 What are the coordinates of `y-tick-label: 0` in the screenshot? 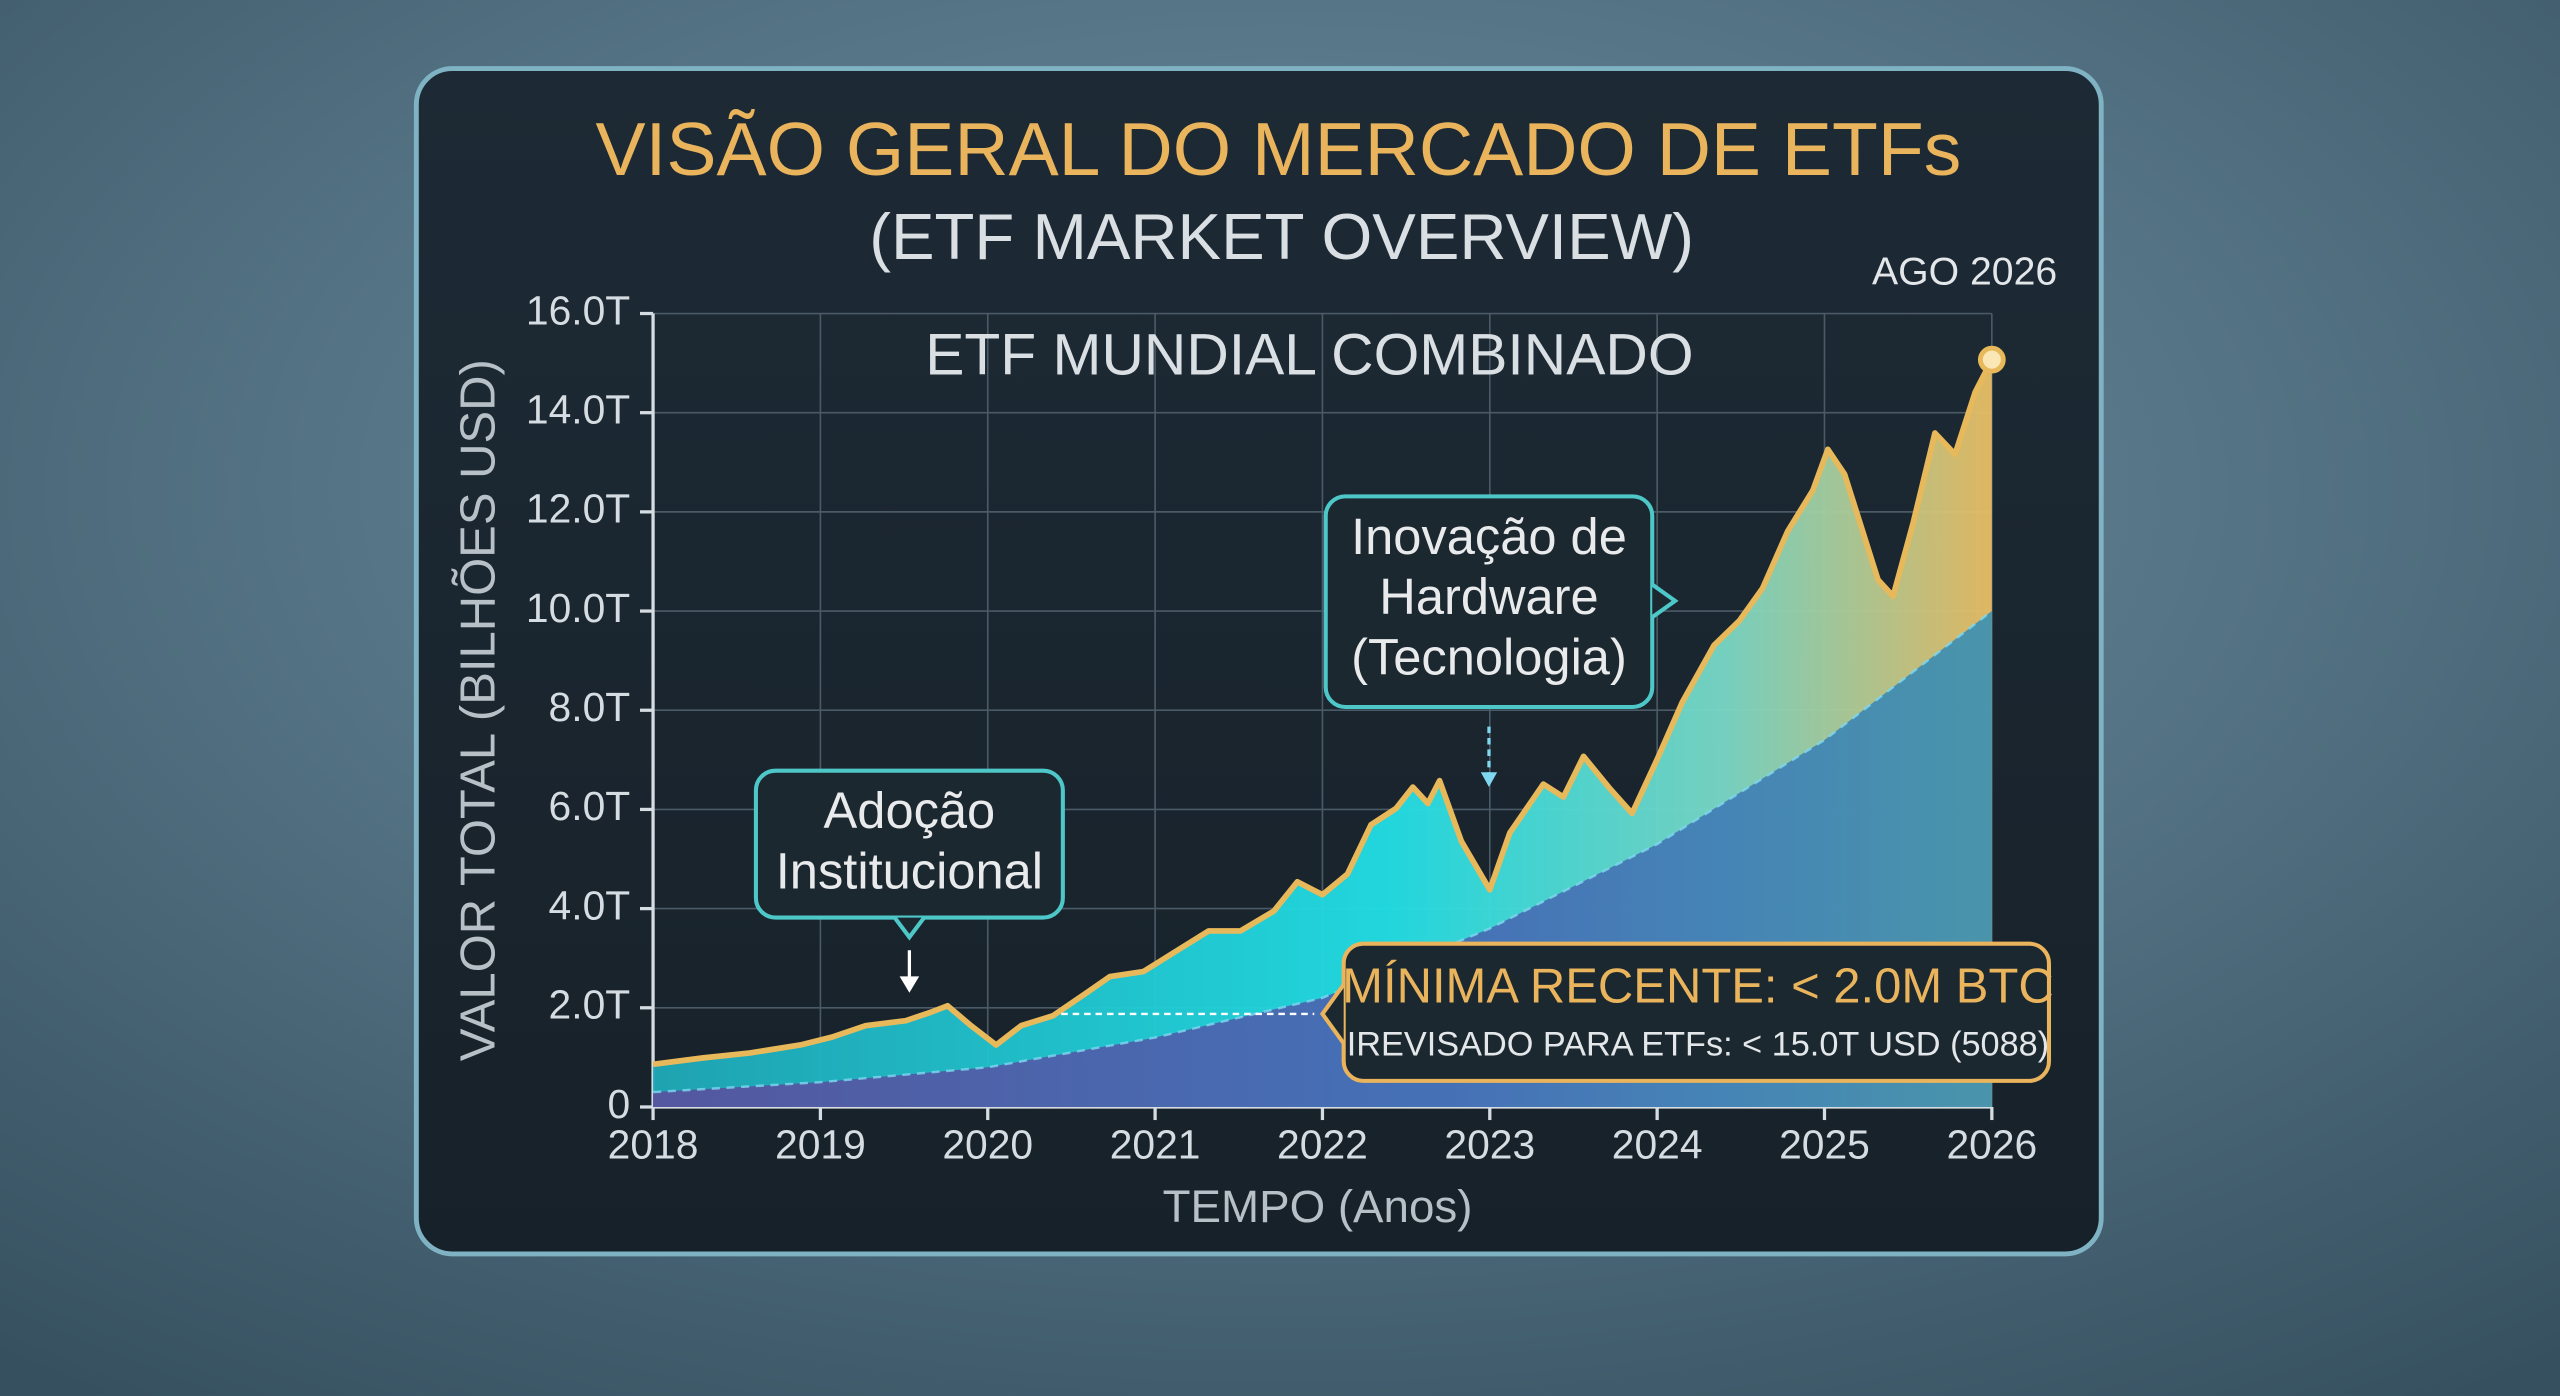 It's located at (619, 1104).